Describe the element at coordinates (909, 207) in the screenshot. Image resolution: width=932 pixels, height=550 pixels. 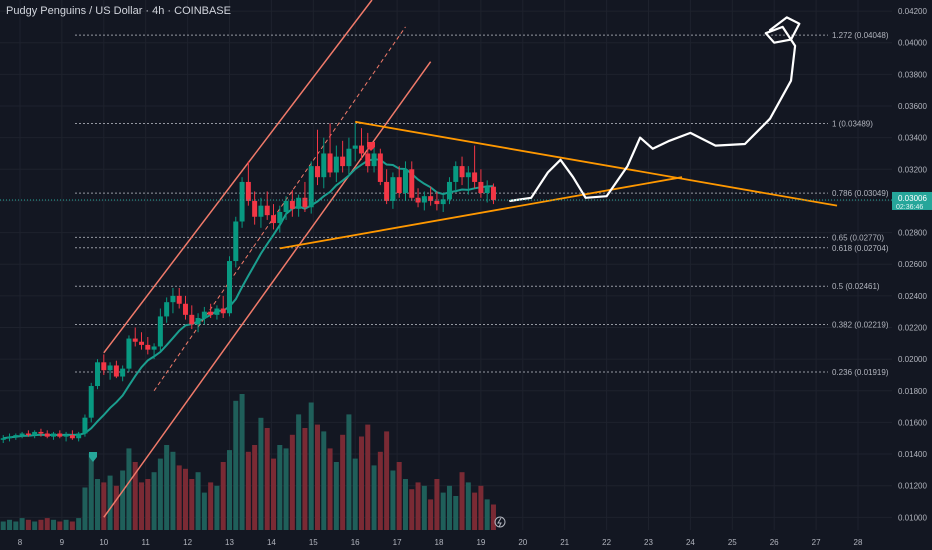
I see `bar-countdown: 02:36:46` at that location.